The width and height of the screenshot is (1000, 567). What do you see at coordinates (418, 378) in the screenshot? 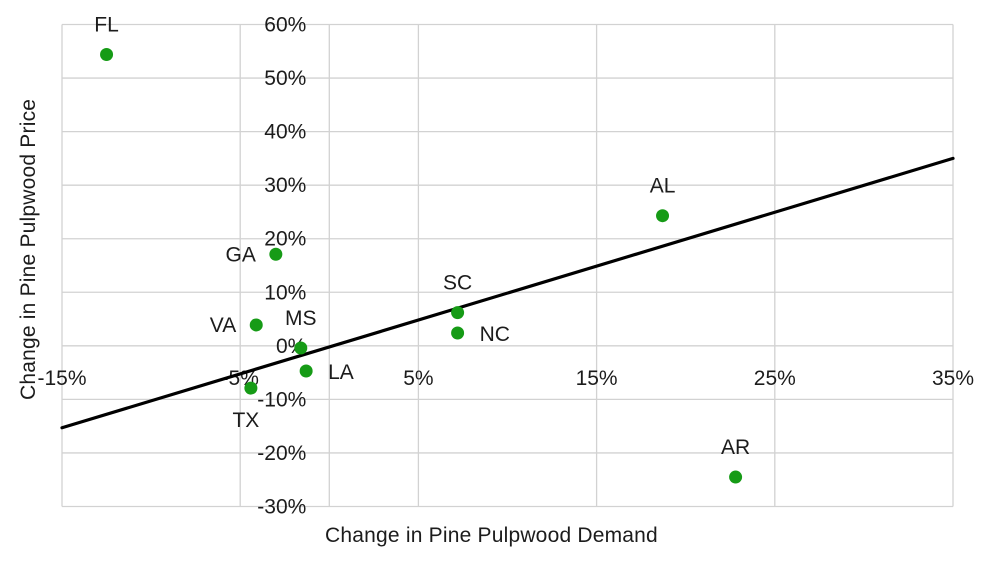
I see `x-tick-label-5: 5%` at bounding box center [418, 378].